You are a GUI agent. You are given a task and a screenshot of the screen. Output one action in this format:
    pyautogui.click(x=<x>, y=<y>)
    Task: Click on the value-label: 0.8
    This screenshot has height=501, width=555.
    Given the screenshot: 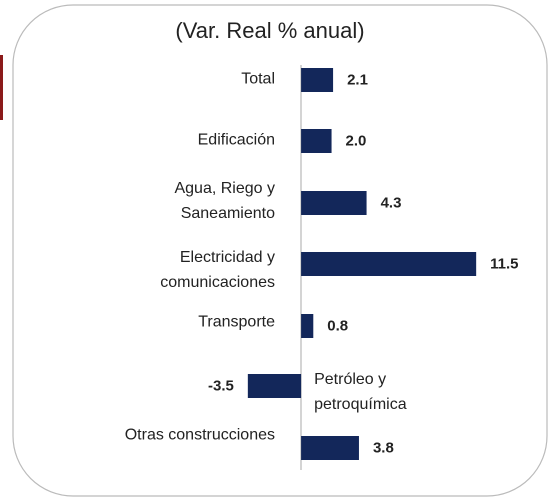 What is the action you would take?
    pyautogui.click(x=338, y=326)
    